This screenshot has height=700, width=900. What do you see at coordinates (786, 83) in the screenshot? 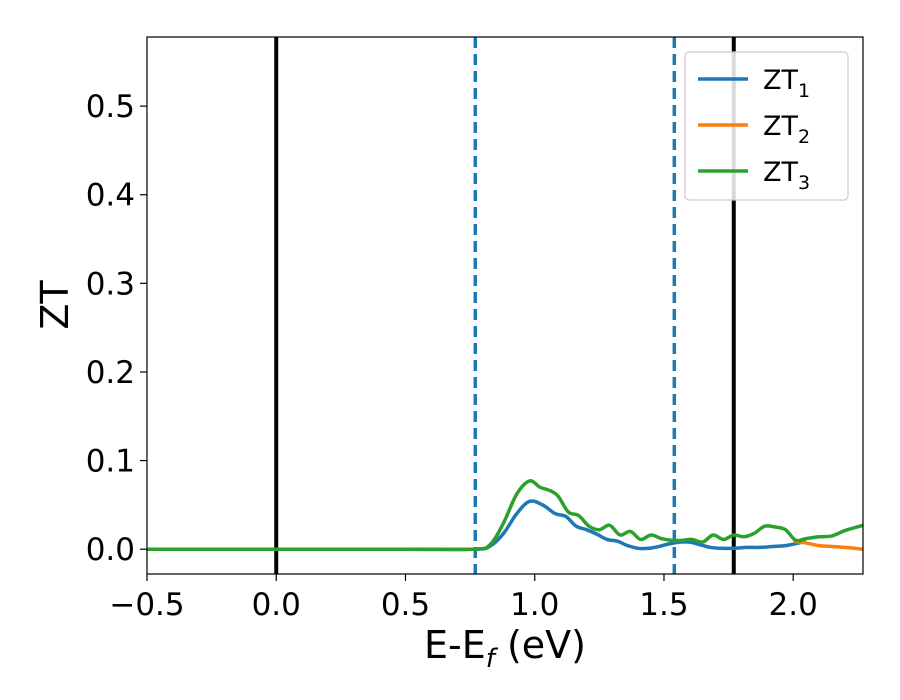
I see `legend-label-1: ZT1` at bounding box center [786, 83].